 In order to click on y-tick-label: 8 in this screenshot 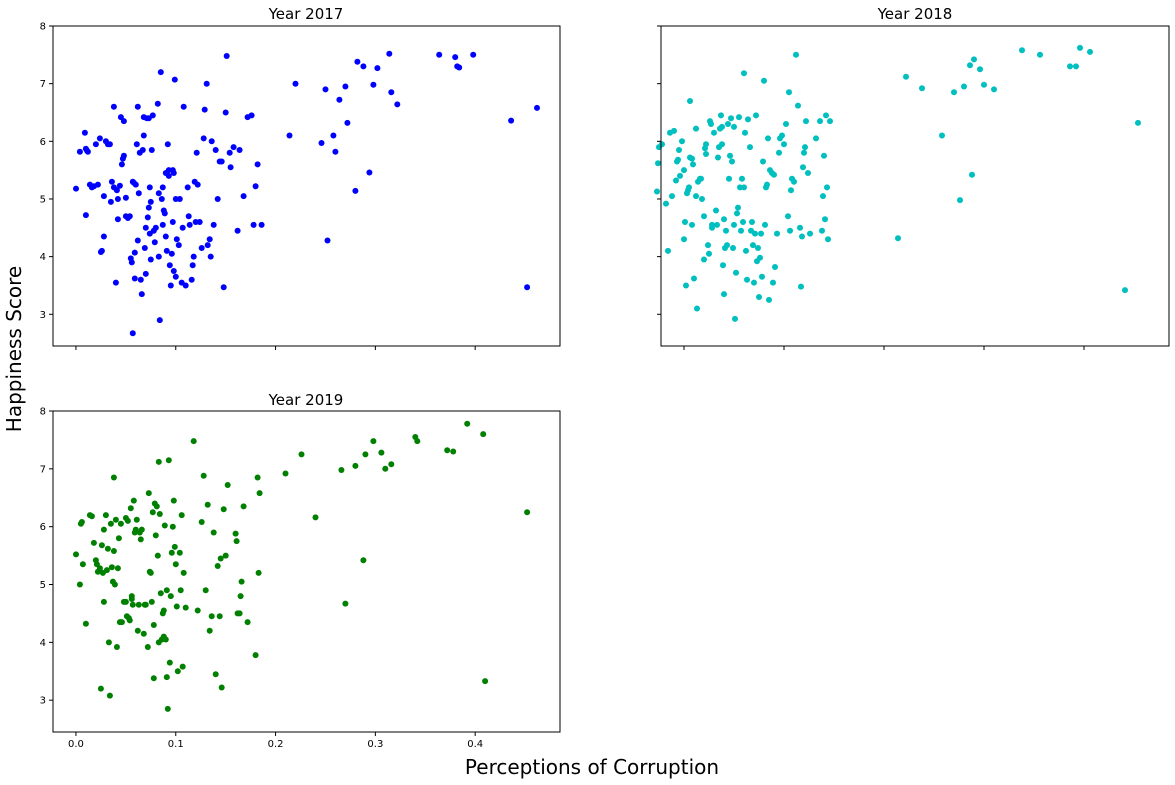, I will do `click(43, 27)`.